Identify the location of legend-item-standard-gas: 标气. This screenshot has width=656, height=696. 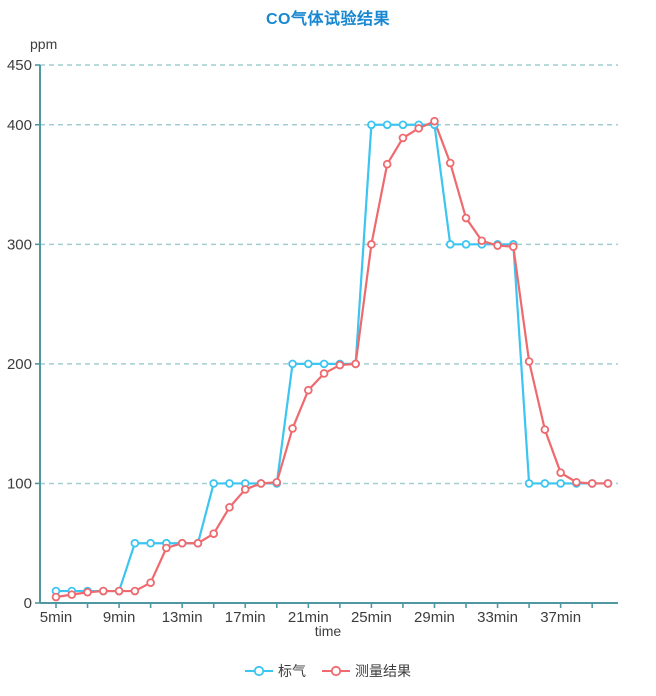
(275, 671).